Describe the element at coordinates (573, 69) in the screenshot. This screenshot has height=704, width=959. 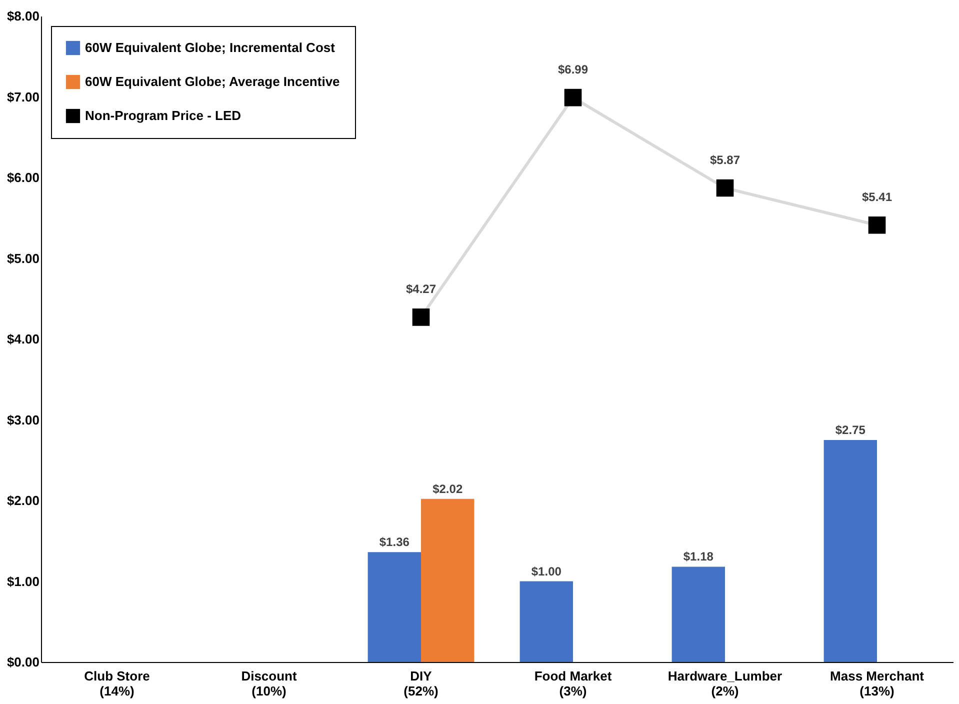
I see `data-label: $6.99` at that location.